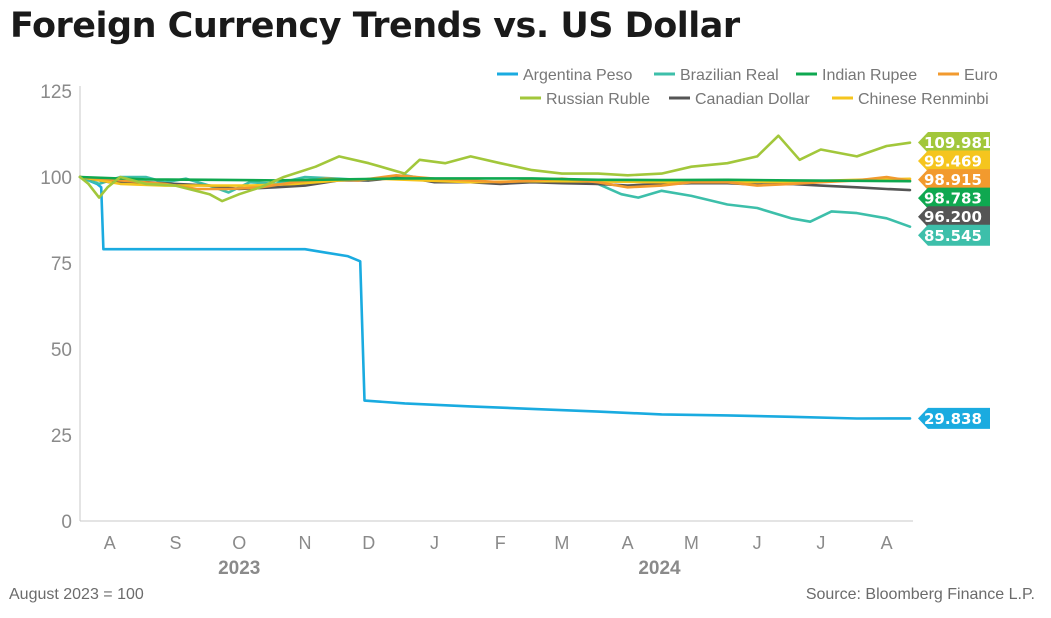  I want to click on series-line-euro, so click(495, 182).